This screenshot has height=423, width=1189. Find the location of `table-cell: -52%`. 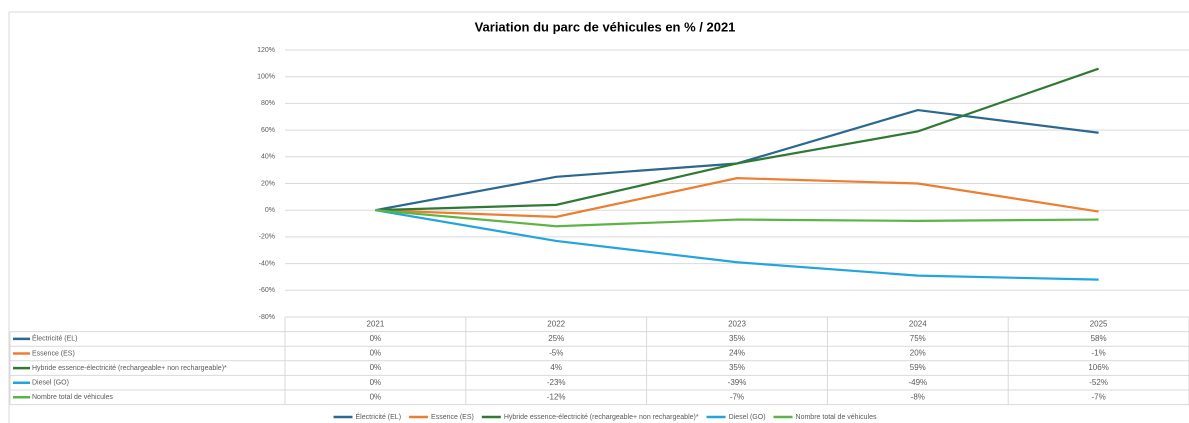

table-cell: -52% is located at coordinates (1098, 382).